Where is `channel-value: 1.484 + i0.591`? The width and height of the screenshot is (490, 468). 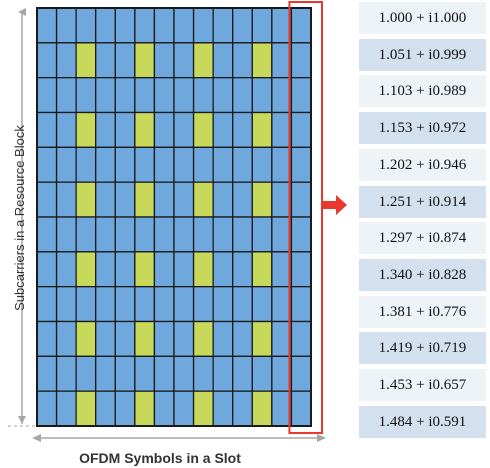 channel-value: 1.484 + i0.591 is located at coordinates (422, 421).